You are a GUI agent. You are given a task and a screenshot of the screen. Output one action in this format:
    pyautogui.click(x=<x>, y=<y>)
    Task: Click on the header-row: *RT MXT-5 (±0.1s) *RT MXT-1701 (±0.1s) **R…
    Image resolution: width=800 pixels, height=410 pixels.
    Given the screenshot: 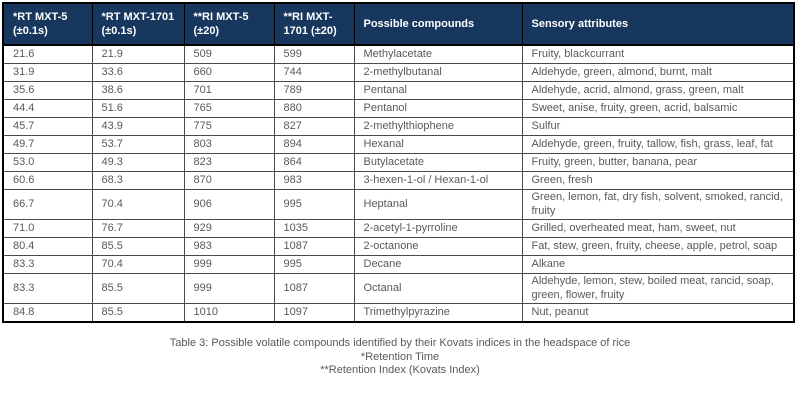 What is the action you would take?
    pyautogui.click(x=398, y=24)
    